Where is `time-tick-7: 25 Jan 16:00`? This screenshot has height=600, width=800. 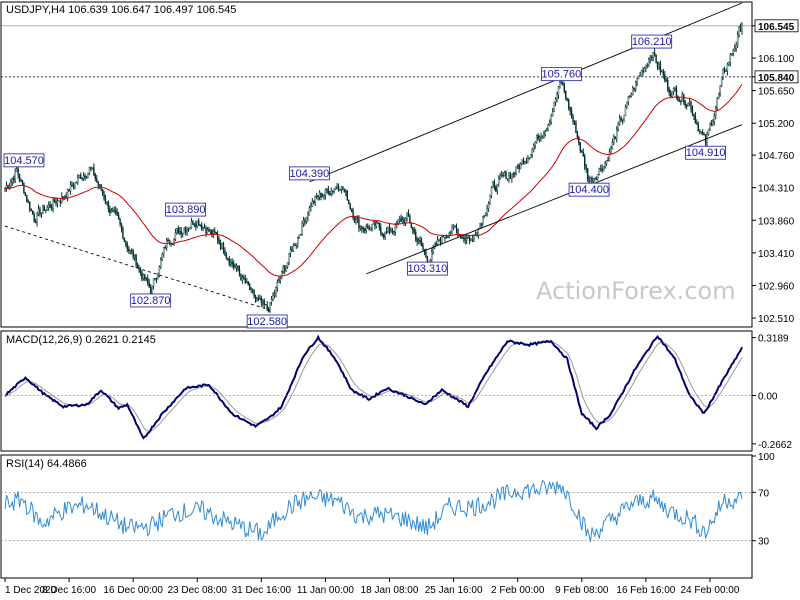 time-tick-7: 25 Jan 16:00 is located at coordinates (454, 590).